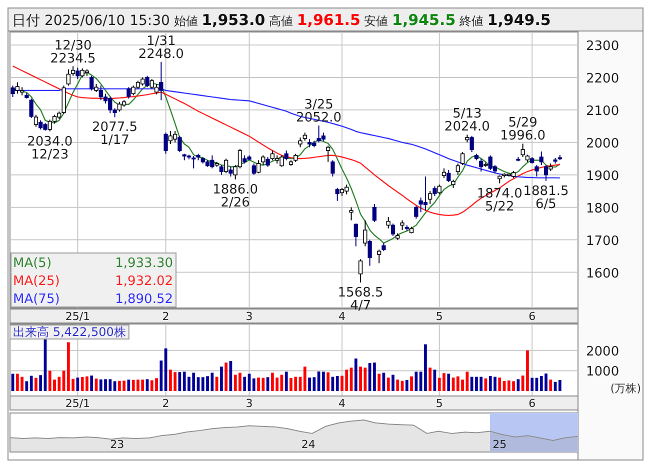 This screenshot has width=653, height=470. I want to click on annotation: 5/29 1996.0, so click(523, 130).